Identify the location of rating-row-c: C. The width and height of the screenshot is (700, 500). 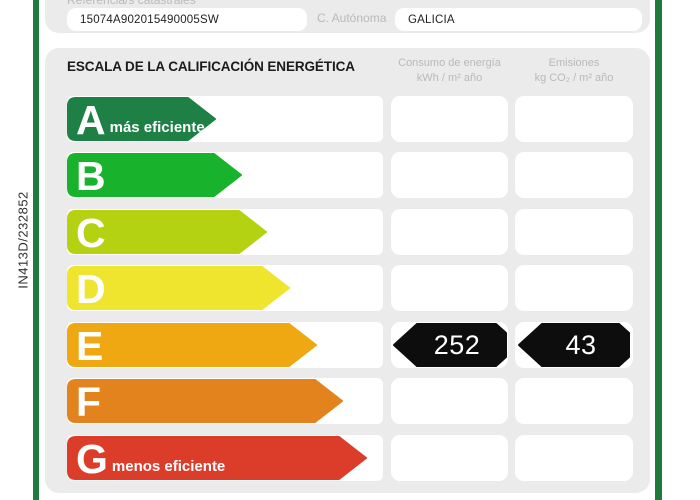
(347, 232).